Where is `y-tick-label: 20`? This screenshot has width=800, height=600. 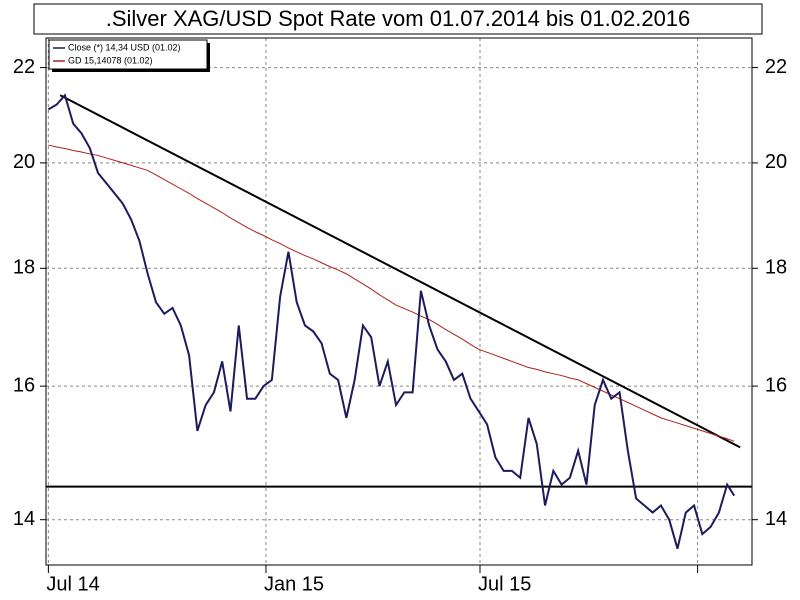 y-tick-label: 20 is located at coordinates (24, 162).